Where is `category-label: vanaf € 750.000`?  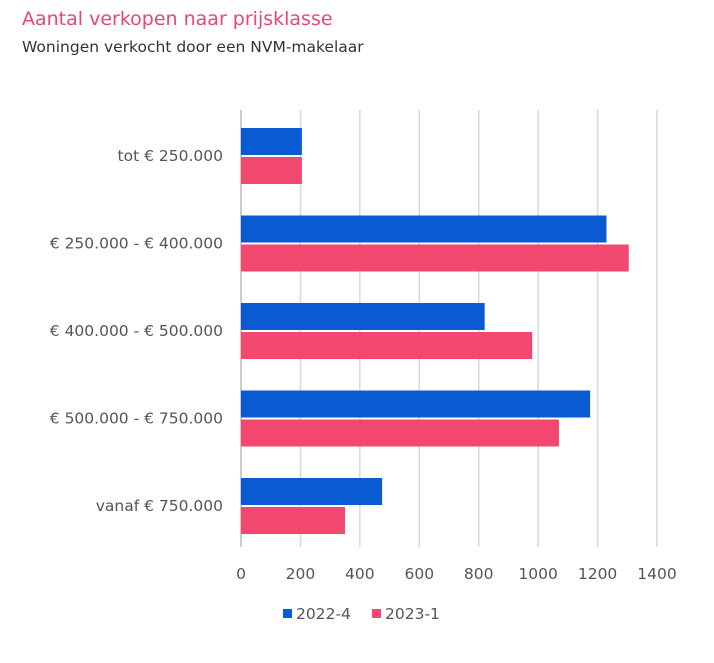 category-label: vanaf € 750.000 is located at coordinates (159, 506).